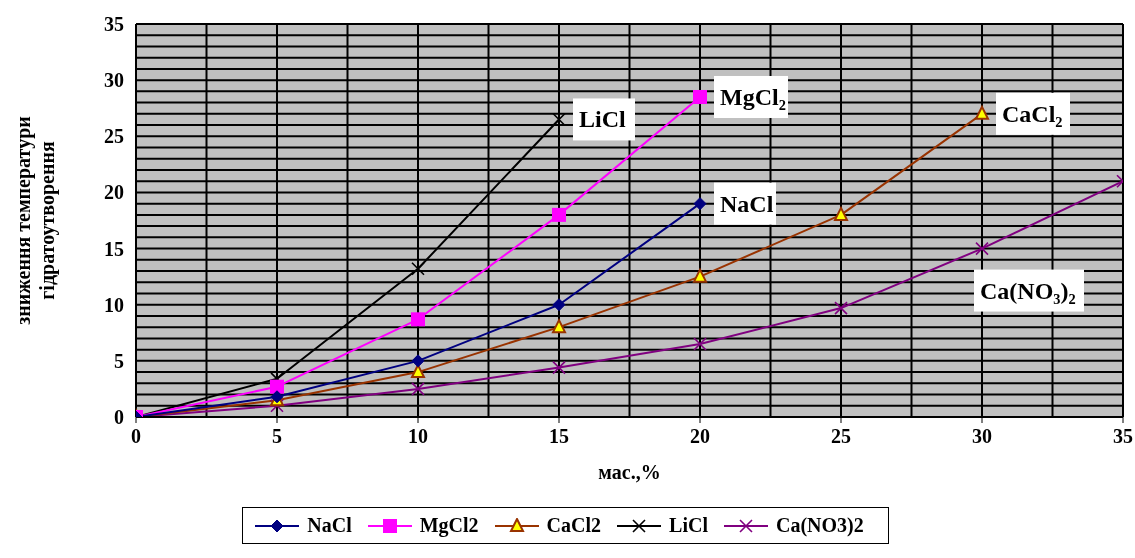  Describe the element at coordinates (559, 436) in the screenshot. I see `x-tick-label: 15` at that location.